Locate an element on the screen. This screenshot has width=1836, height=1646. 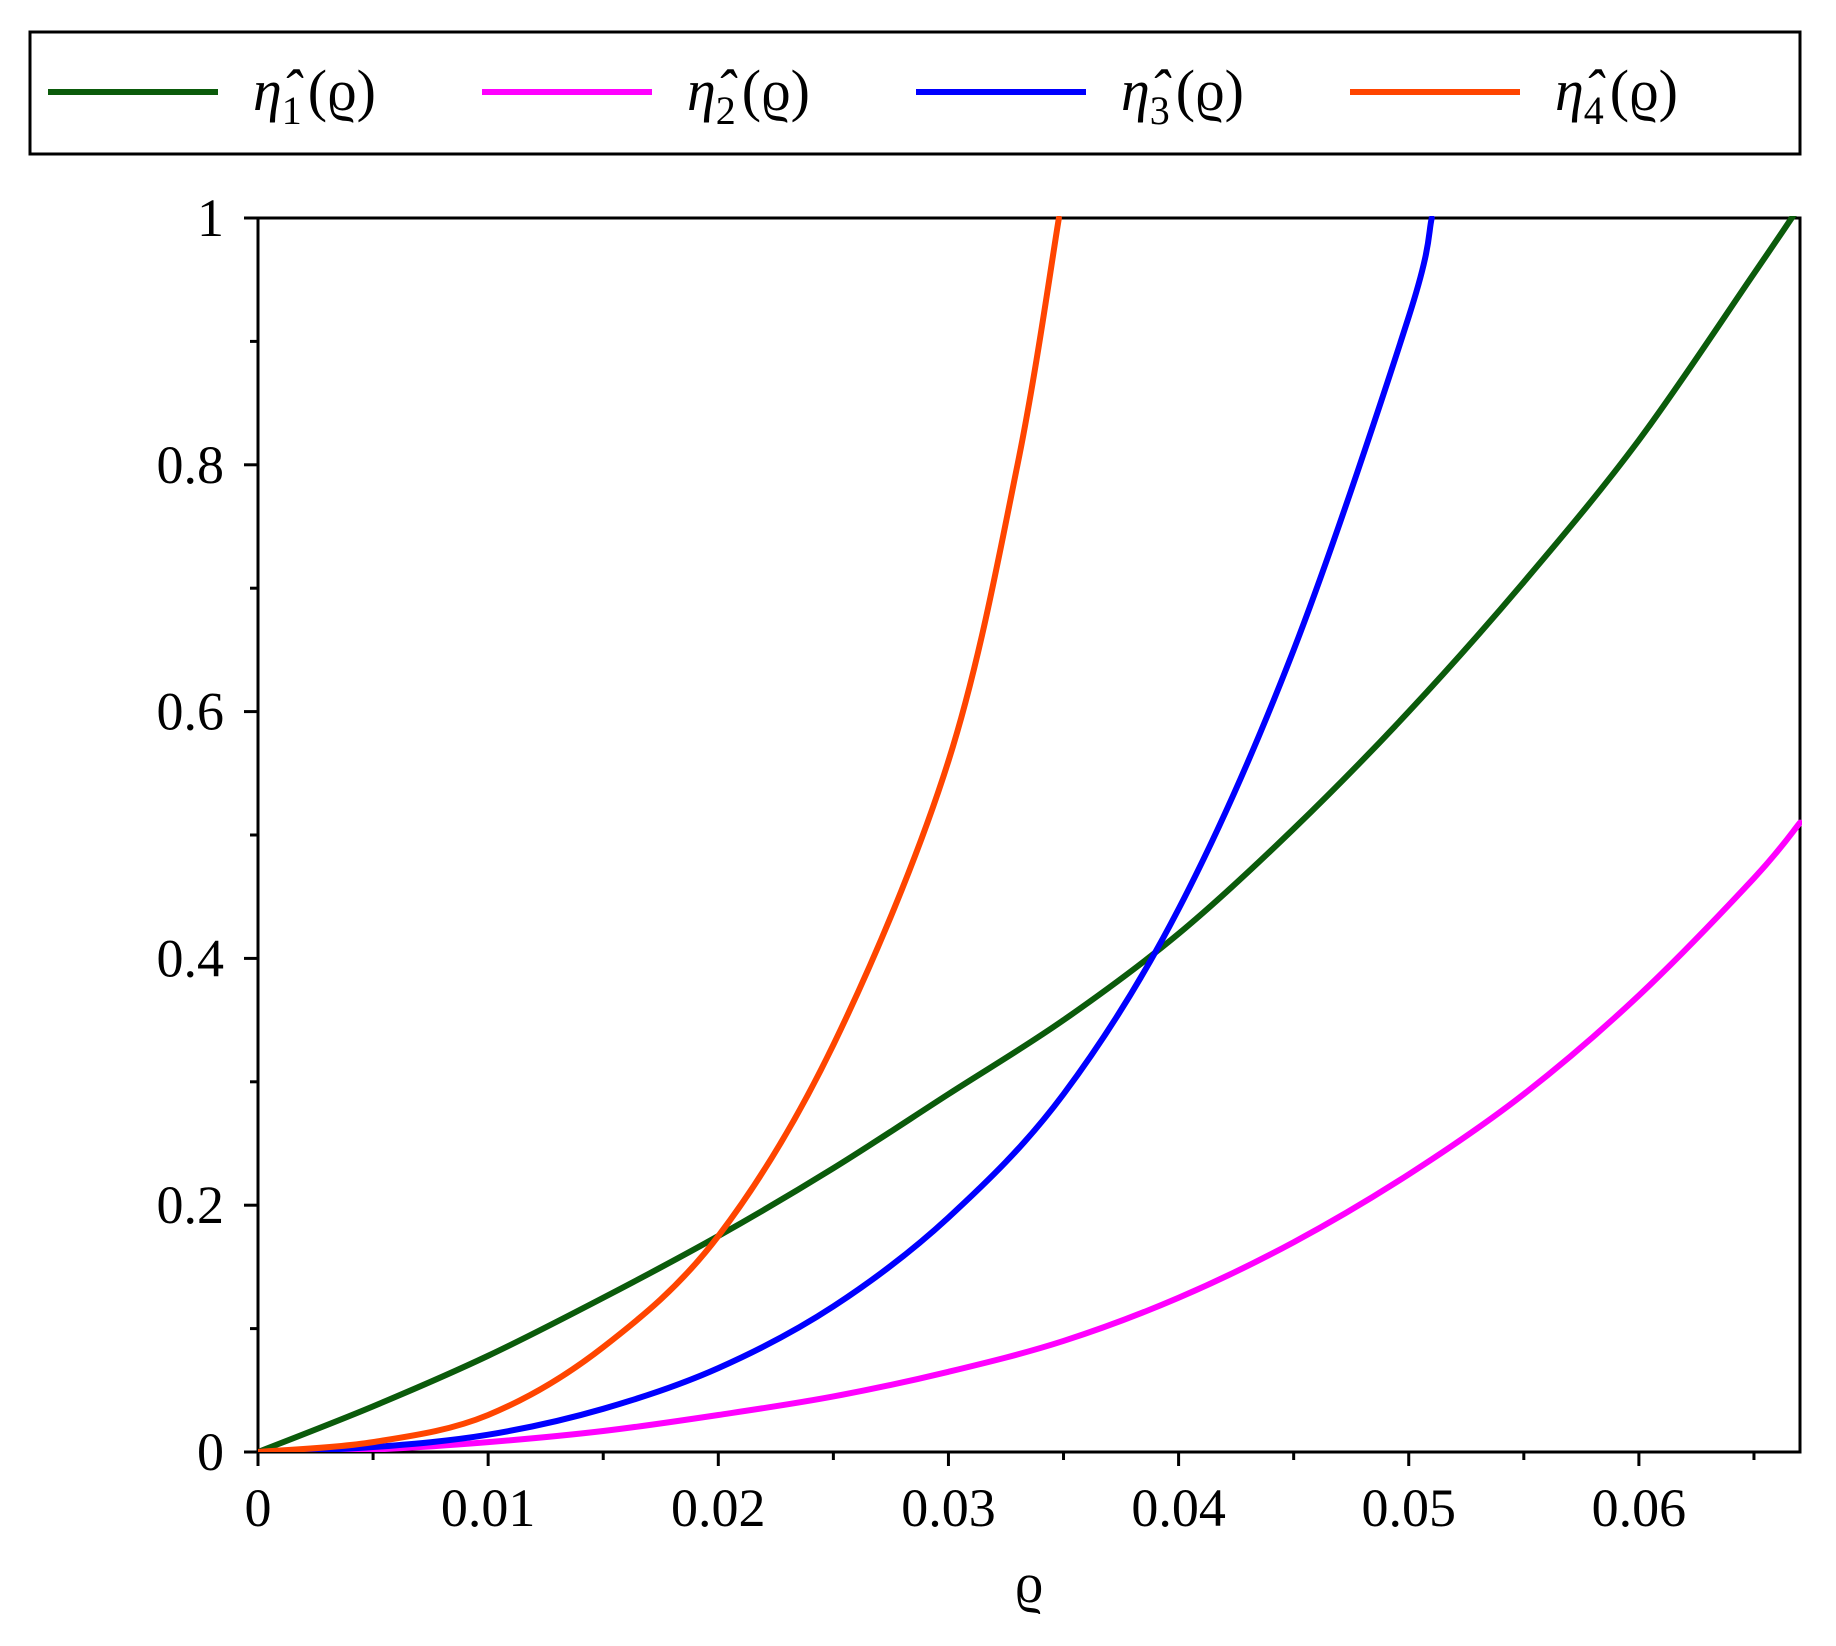
x-axis-title: ϱ is located at coordinates (1029, 1584).